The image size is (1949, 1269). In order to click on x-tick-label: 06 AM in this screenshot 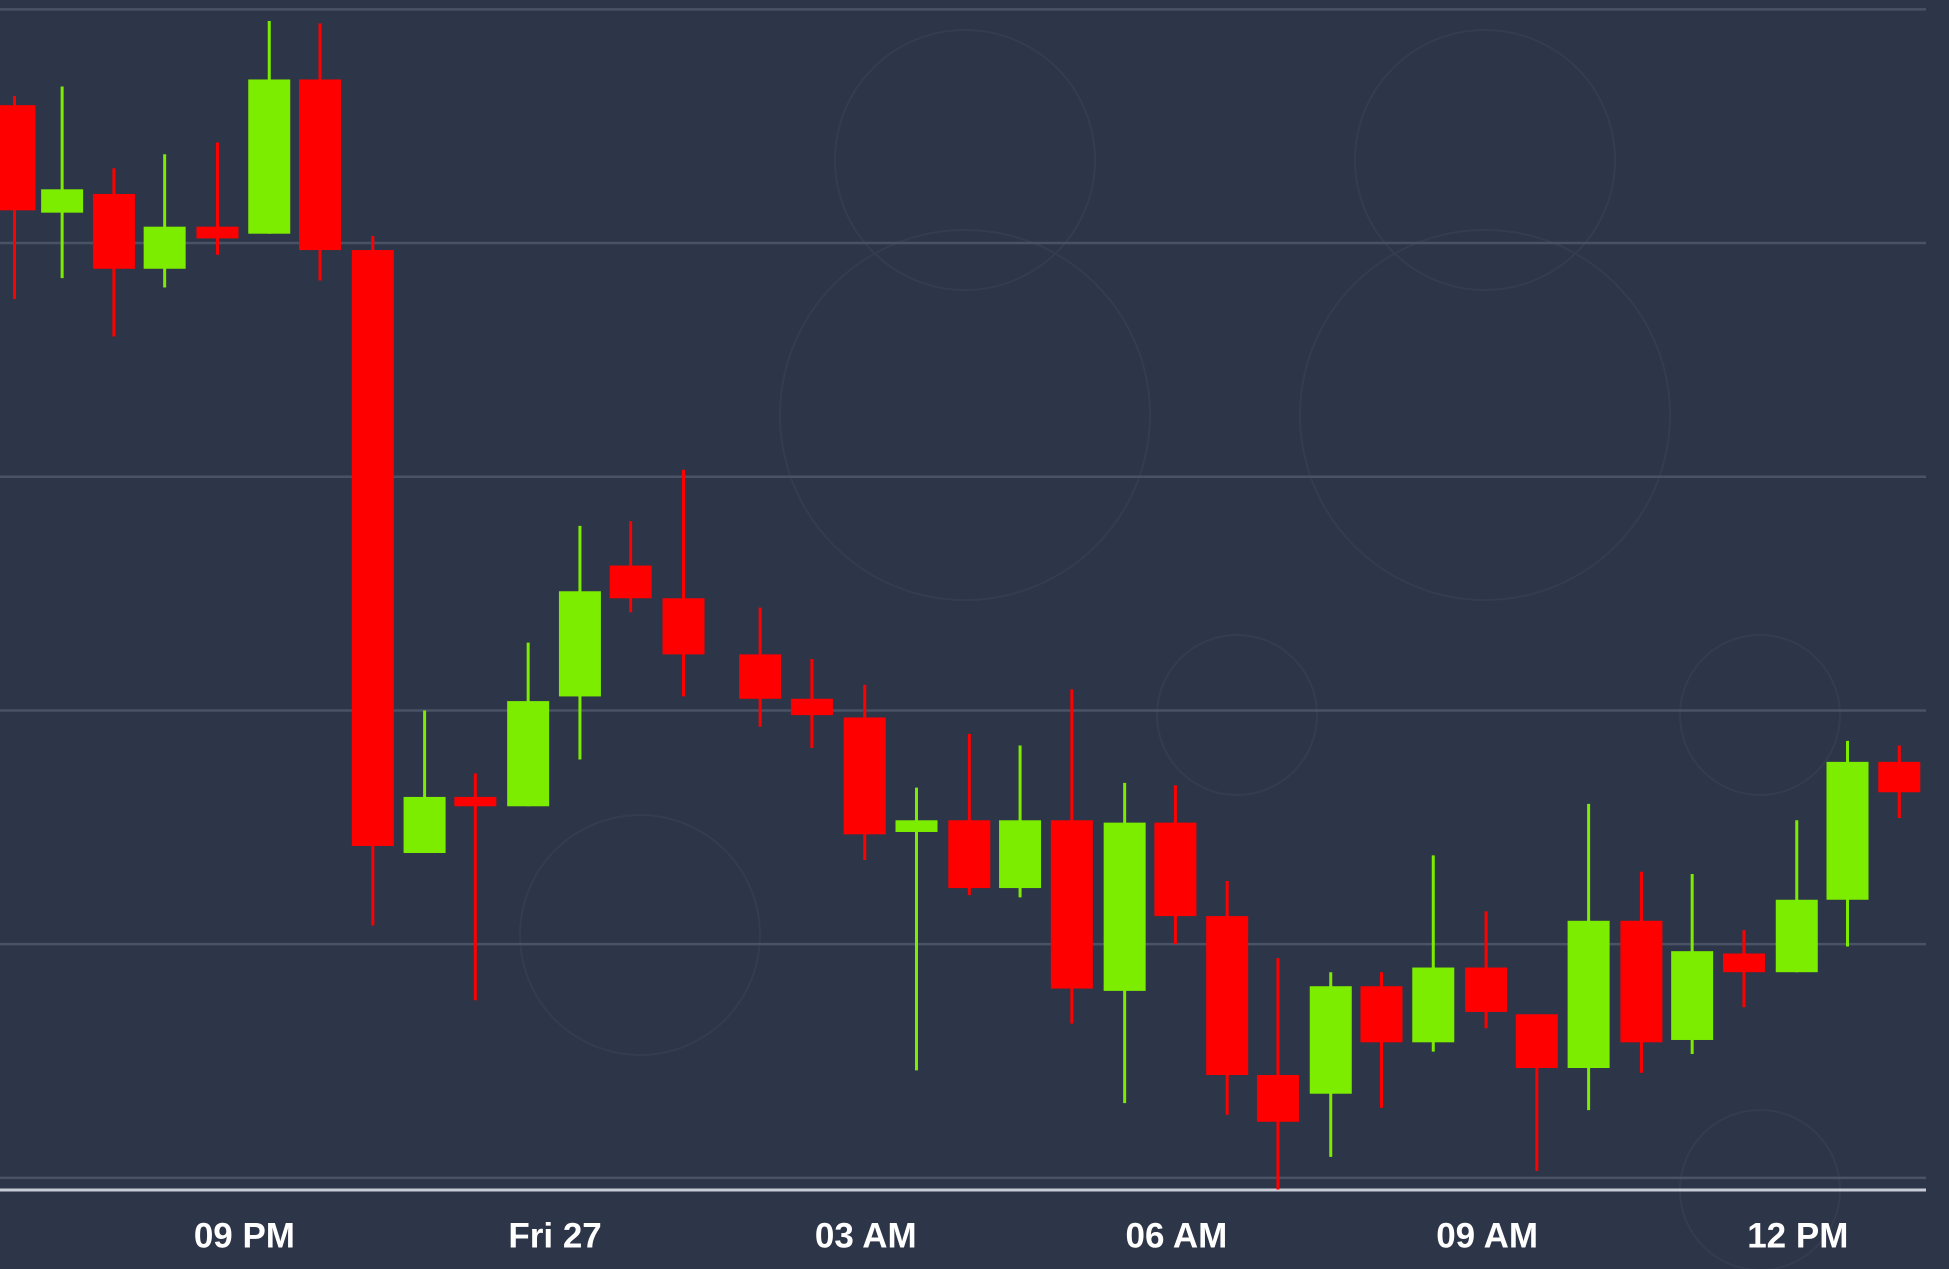, I will do `click(1177, 1235)`.